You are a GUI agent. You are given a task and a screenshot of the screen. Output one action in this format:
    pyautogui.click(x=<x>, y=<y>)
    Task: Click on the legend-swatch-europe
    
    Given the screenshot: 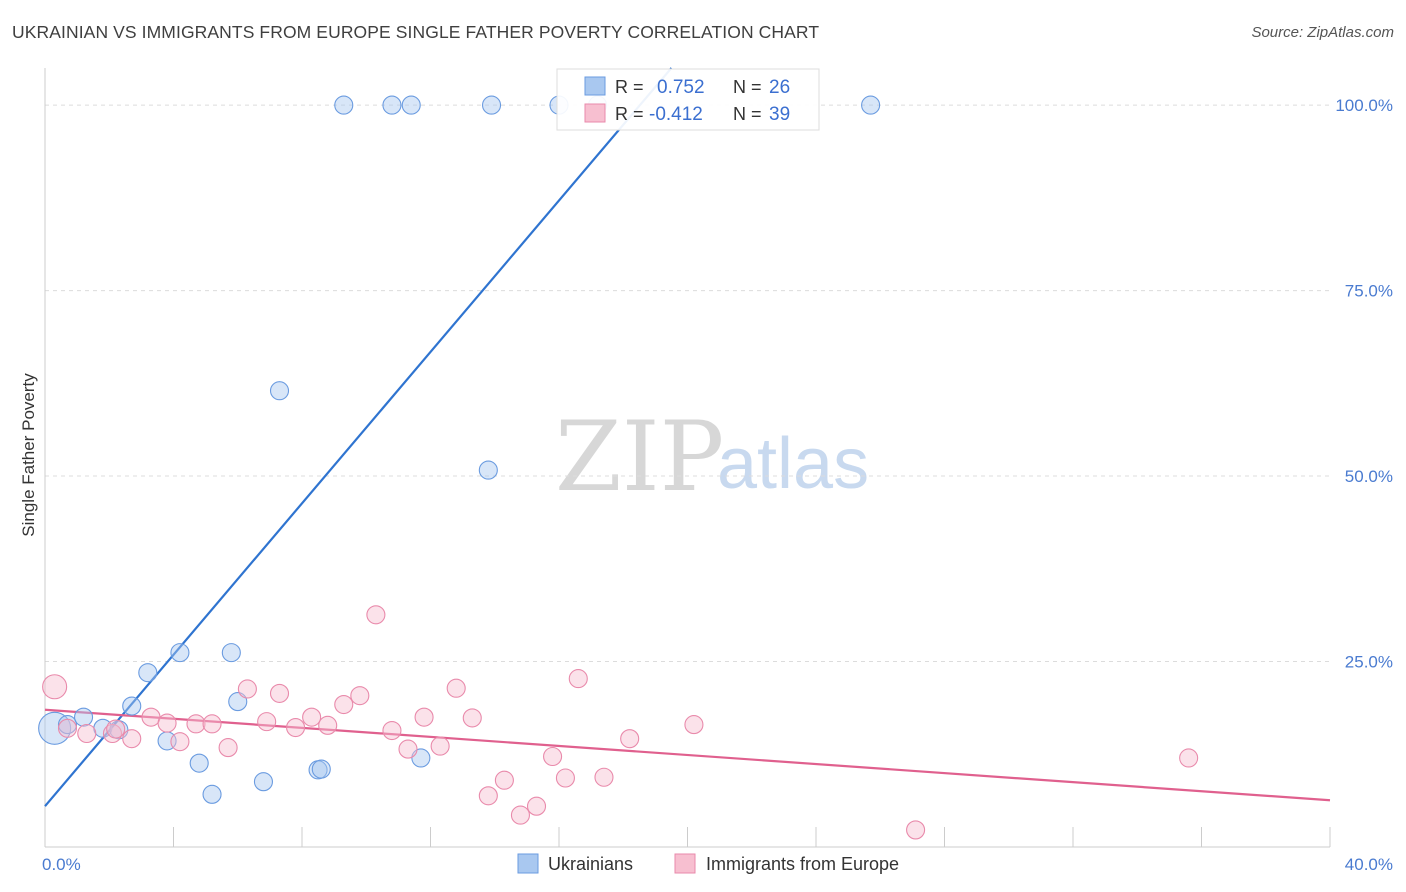 What is the action you would take?
    pyautogui.click(x=685, y=863)
    